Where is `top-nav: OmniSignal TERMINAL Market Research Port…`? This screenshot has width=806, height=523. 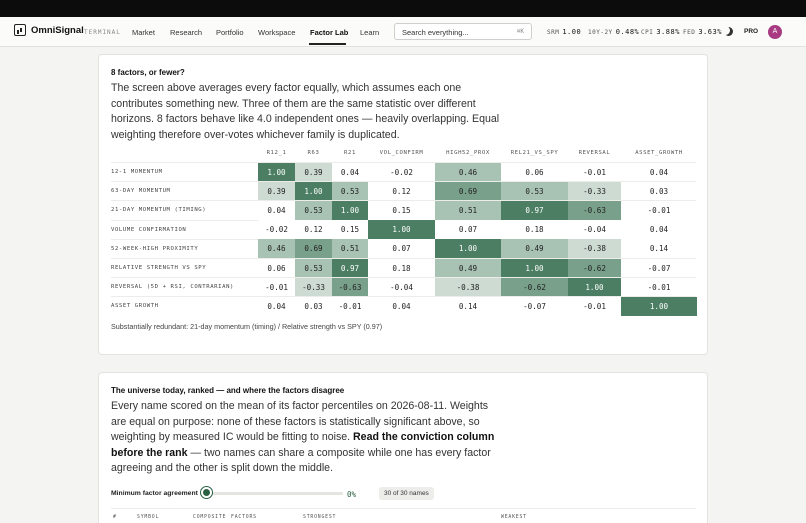 top-nav: OmniSignal TERMINAL Market Research Port… is located at coordinates (403, 32).